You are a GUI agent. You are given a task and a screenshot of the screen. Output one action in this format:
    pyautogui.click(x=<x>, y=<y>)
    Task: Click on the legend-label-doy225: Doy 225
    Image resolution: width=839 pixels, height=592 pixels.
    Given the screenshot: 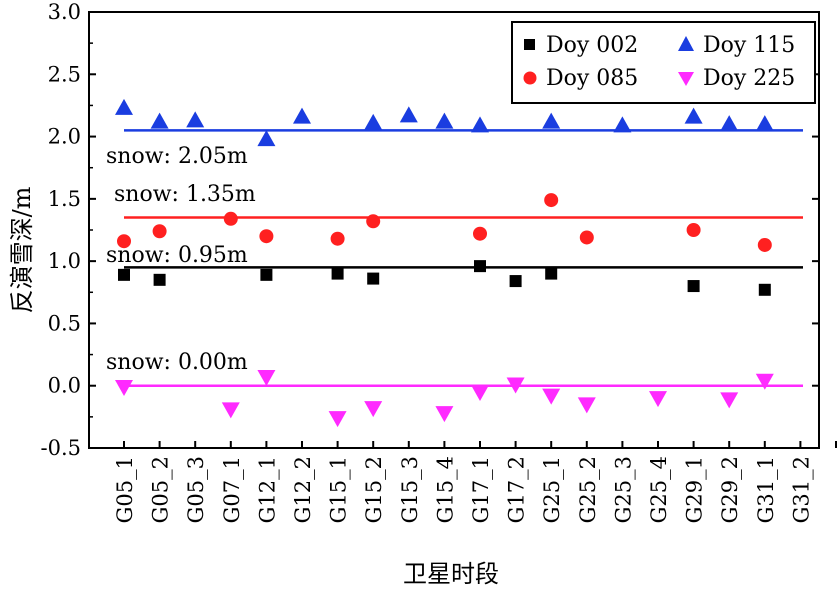 What is the action you would take?
    pyautogui.click(x=749, y=78)
    